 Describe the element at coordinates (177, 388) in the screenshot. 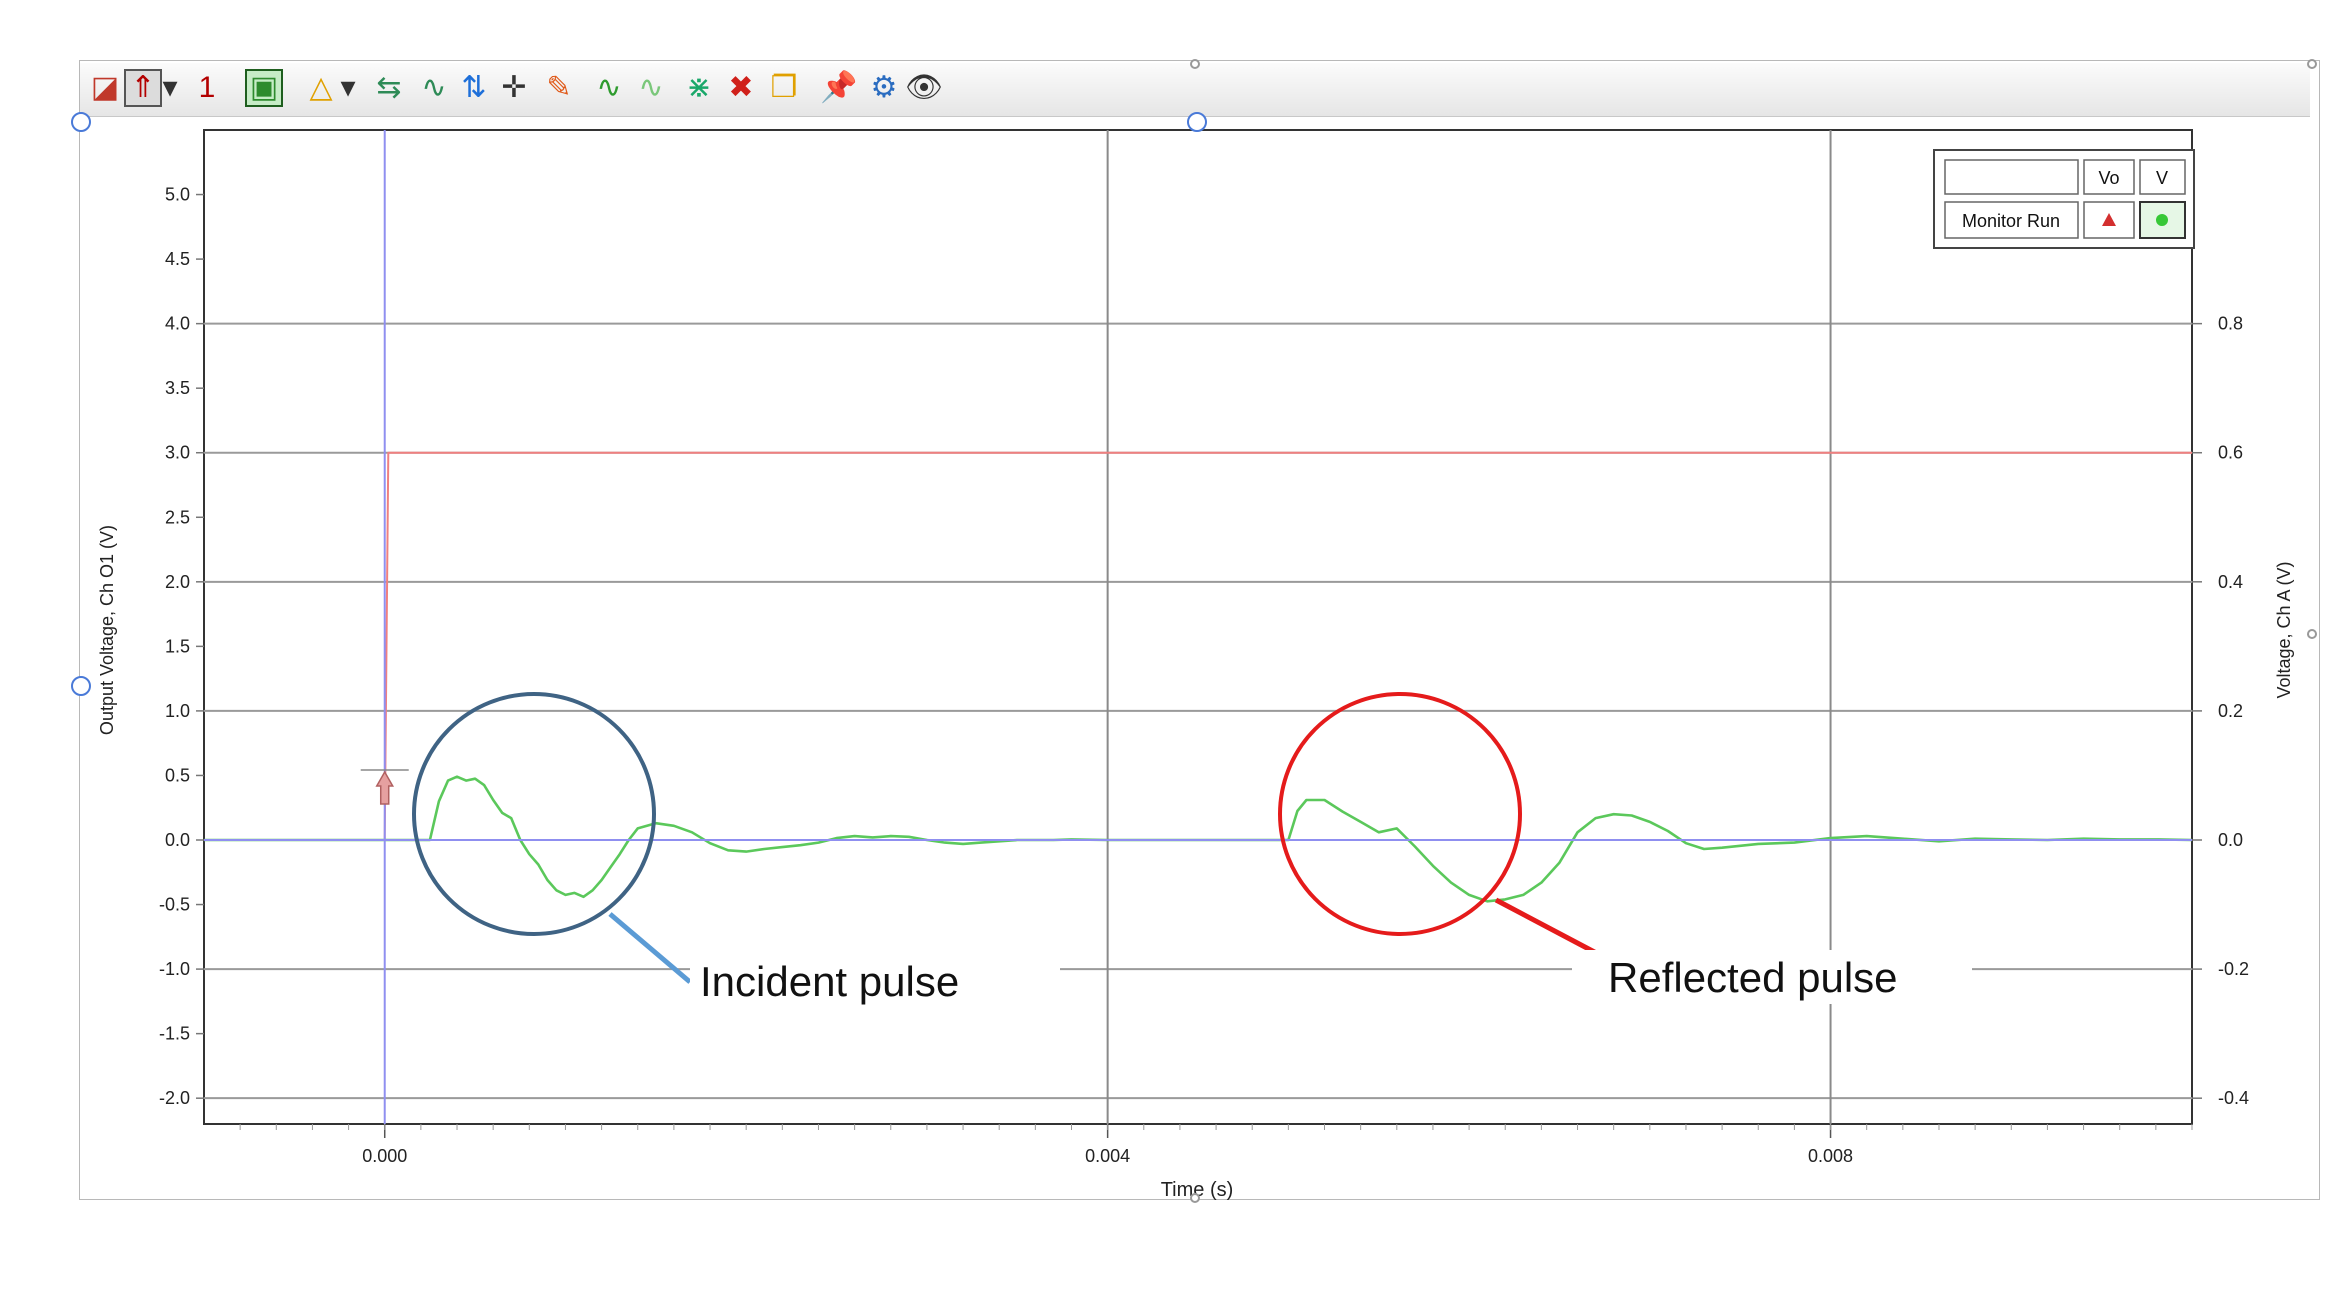

I see `y-left-tick-label: 3.5` at that location.